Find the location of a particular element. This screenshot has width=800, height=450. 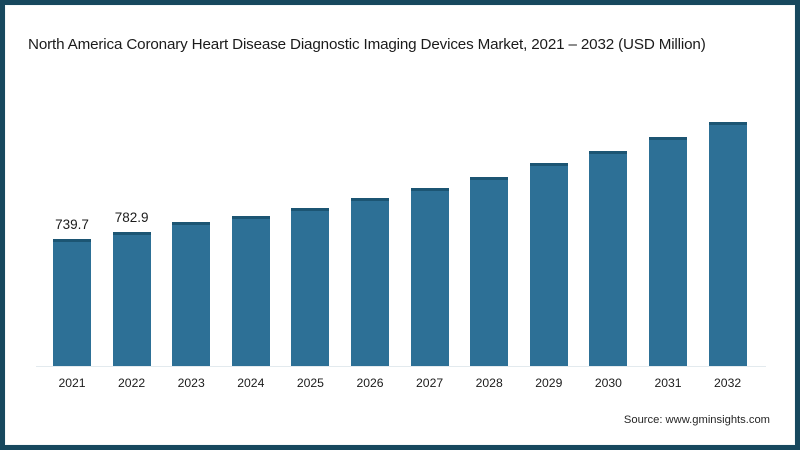

x-tick-label-2028: 2028 is located at coordinates (489, 383).